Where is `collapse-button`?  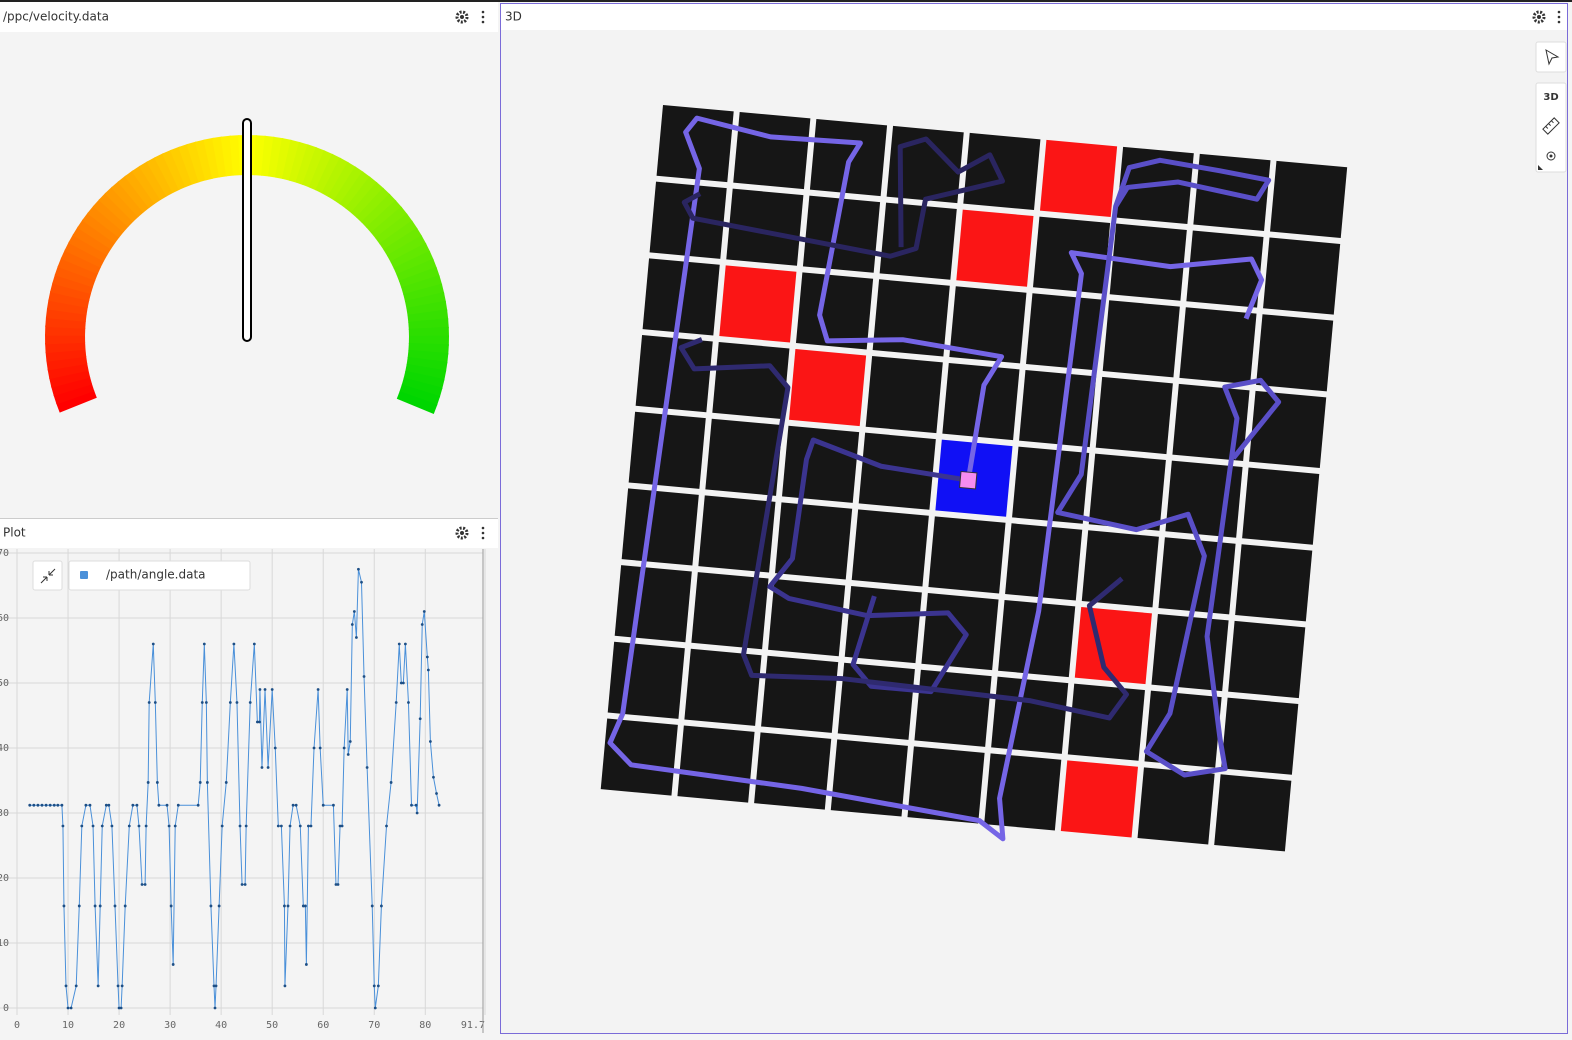 collapse-button is located at coordinates (47, 575).